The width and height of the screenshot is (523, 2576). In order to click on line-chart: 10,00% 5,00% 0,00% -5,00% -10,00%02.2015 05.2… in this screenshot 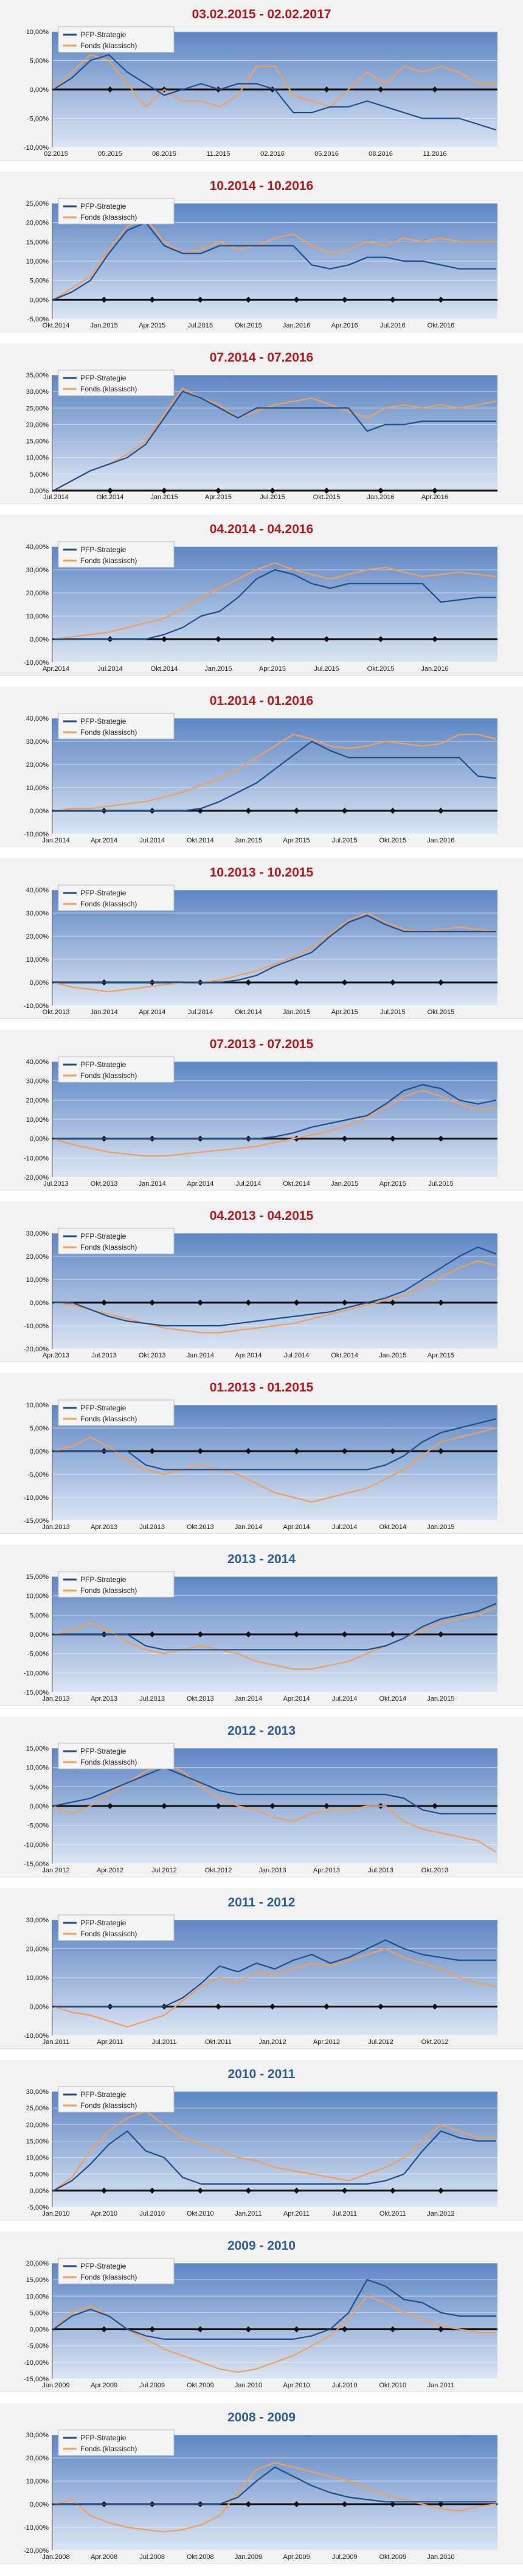, I will do `click(260, 92)`.